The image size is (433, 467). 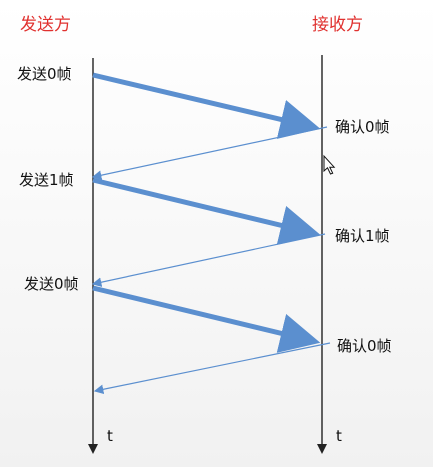 What do you see at coordinates (46, 180) in the screenshot?
I see `sender-event-send-1: 发送1帧` at bounding box center [46, 180].